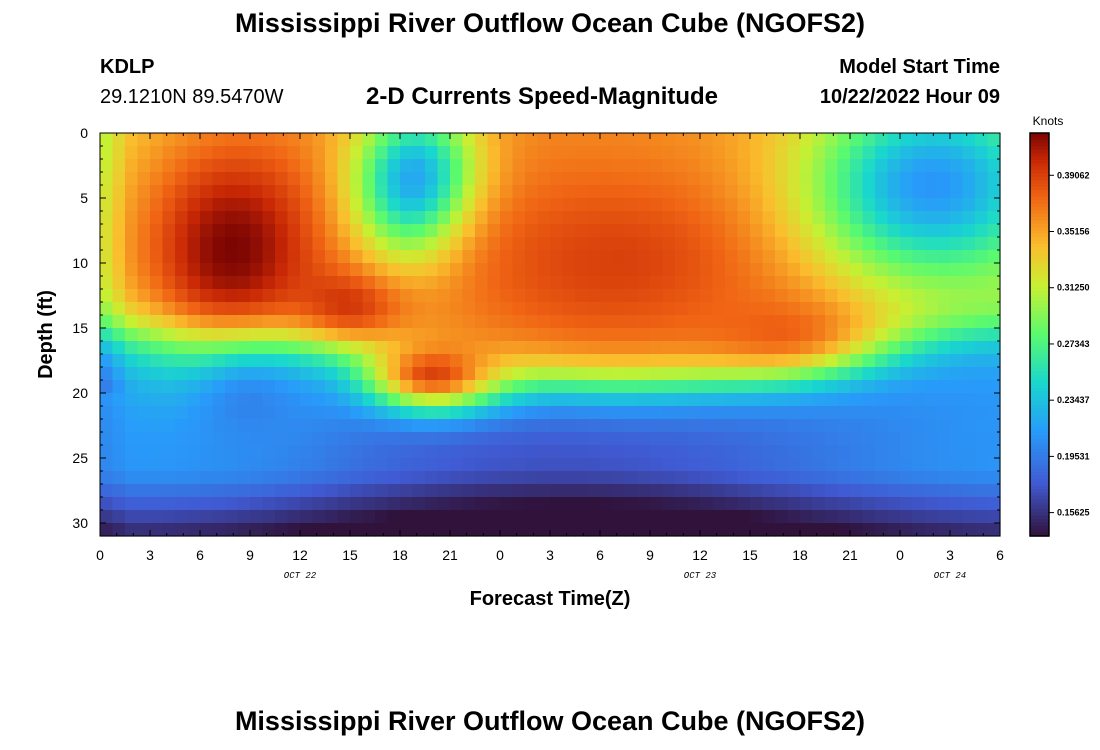 This screenshot has height=750, width=1100. What do you see at coordinates (919, 67) in the screenshot?
I see `model-start-label: Model Start Time` at bounding box center [919, 67].